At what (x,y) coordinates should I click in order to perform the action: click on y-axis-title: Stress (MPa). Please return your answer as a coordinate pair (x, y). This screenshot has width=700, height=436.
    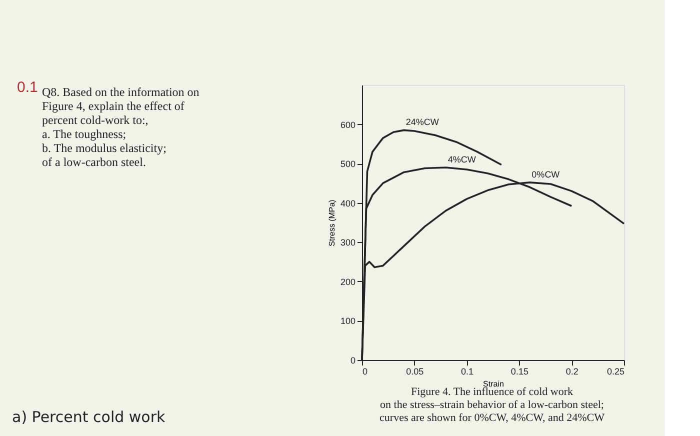
    Looking at the image, I should click on (331, 222).